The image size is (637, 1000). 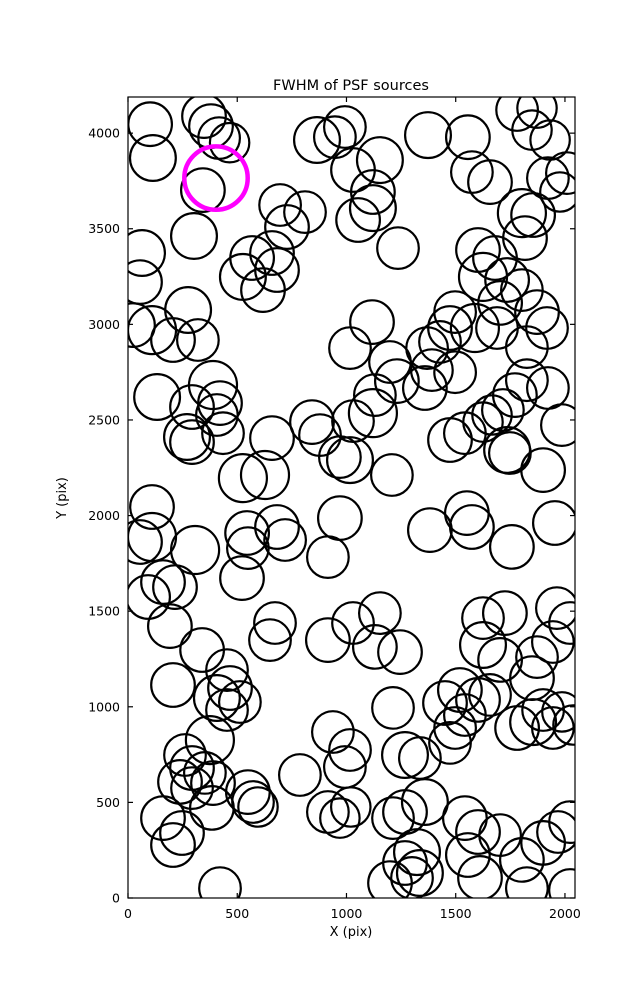 I want to click on y-tick-label: 1000, so click(x=104, y=706).